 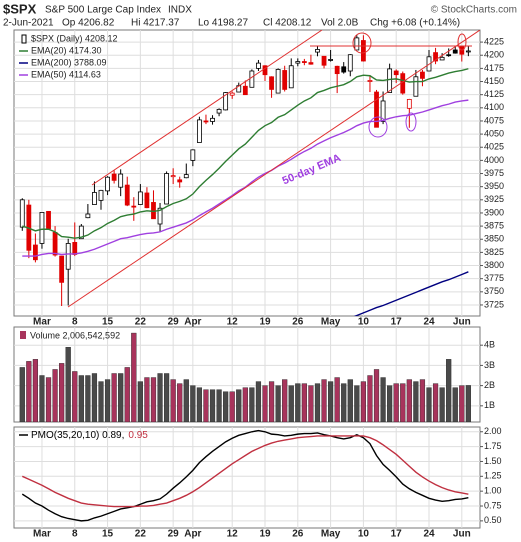 What do you see at coordinates (265, 322) in the screenshot?
I see `x-tick-label: 19` at bounding box center [265, 322].